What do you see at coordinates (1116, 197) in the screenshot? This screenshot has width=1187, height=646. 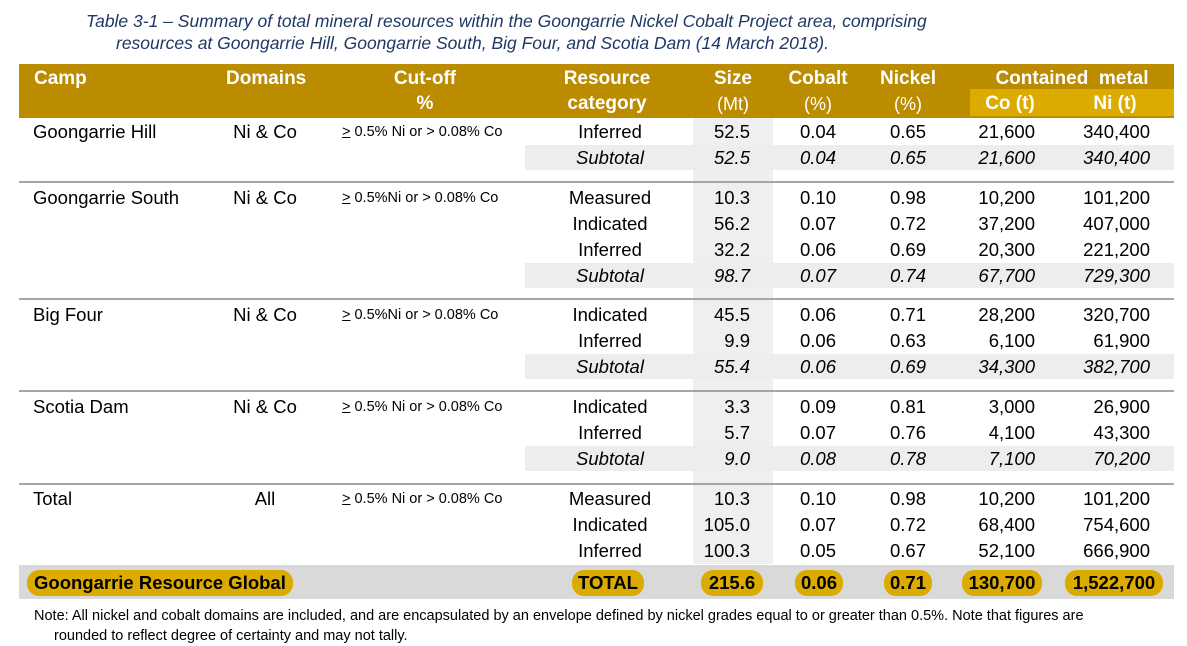 I see `ni-tonnes-cell: 101,200` at bounding box center [1116, 197].